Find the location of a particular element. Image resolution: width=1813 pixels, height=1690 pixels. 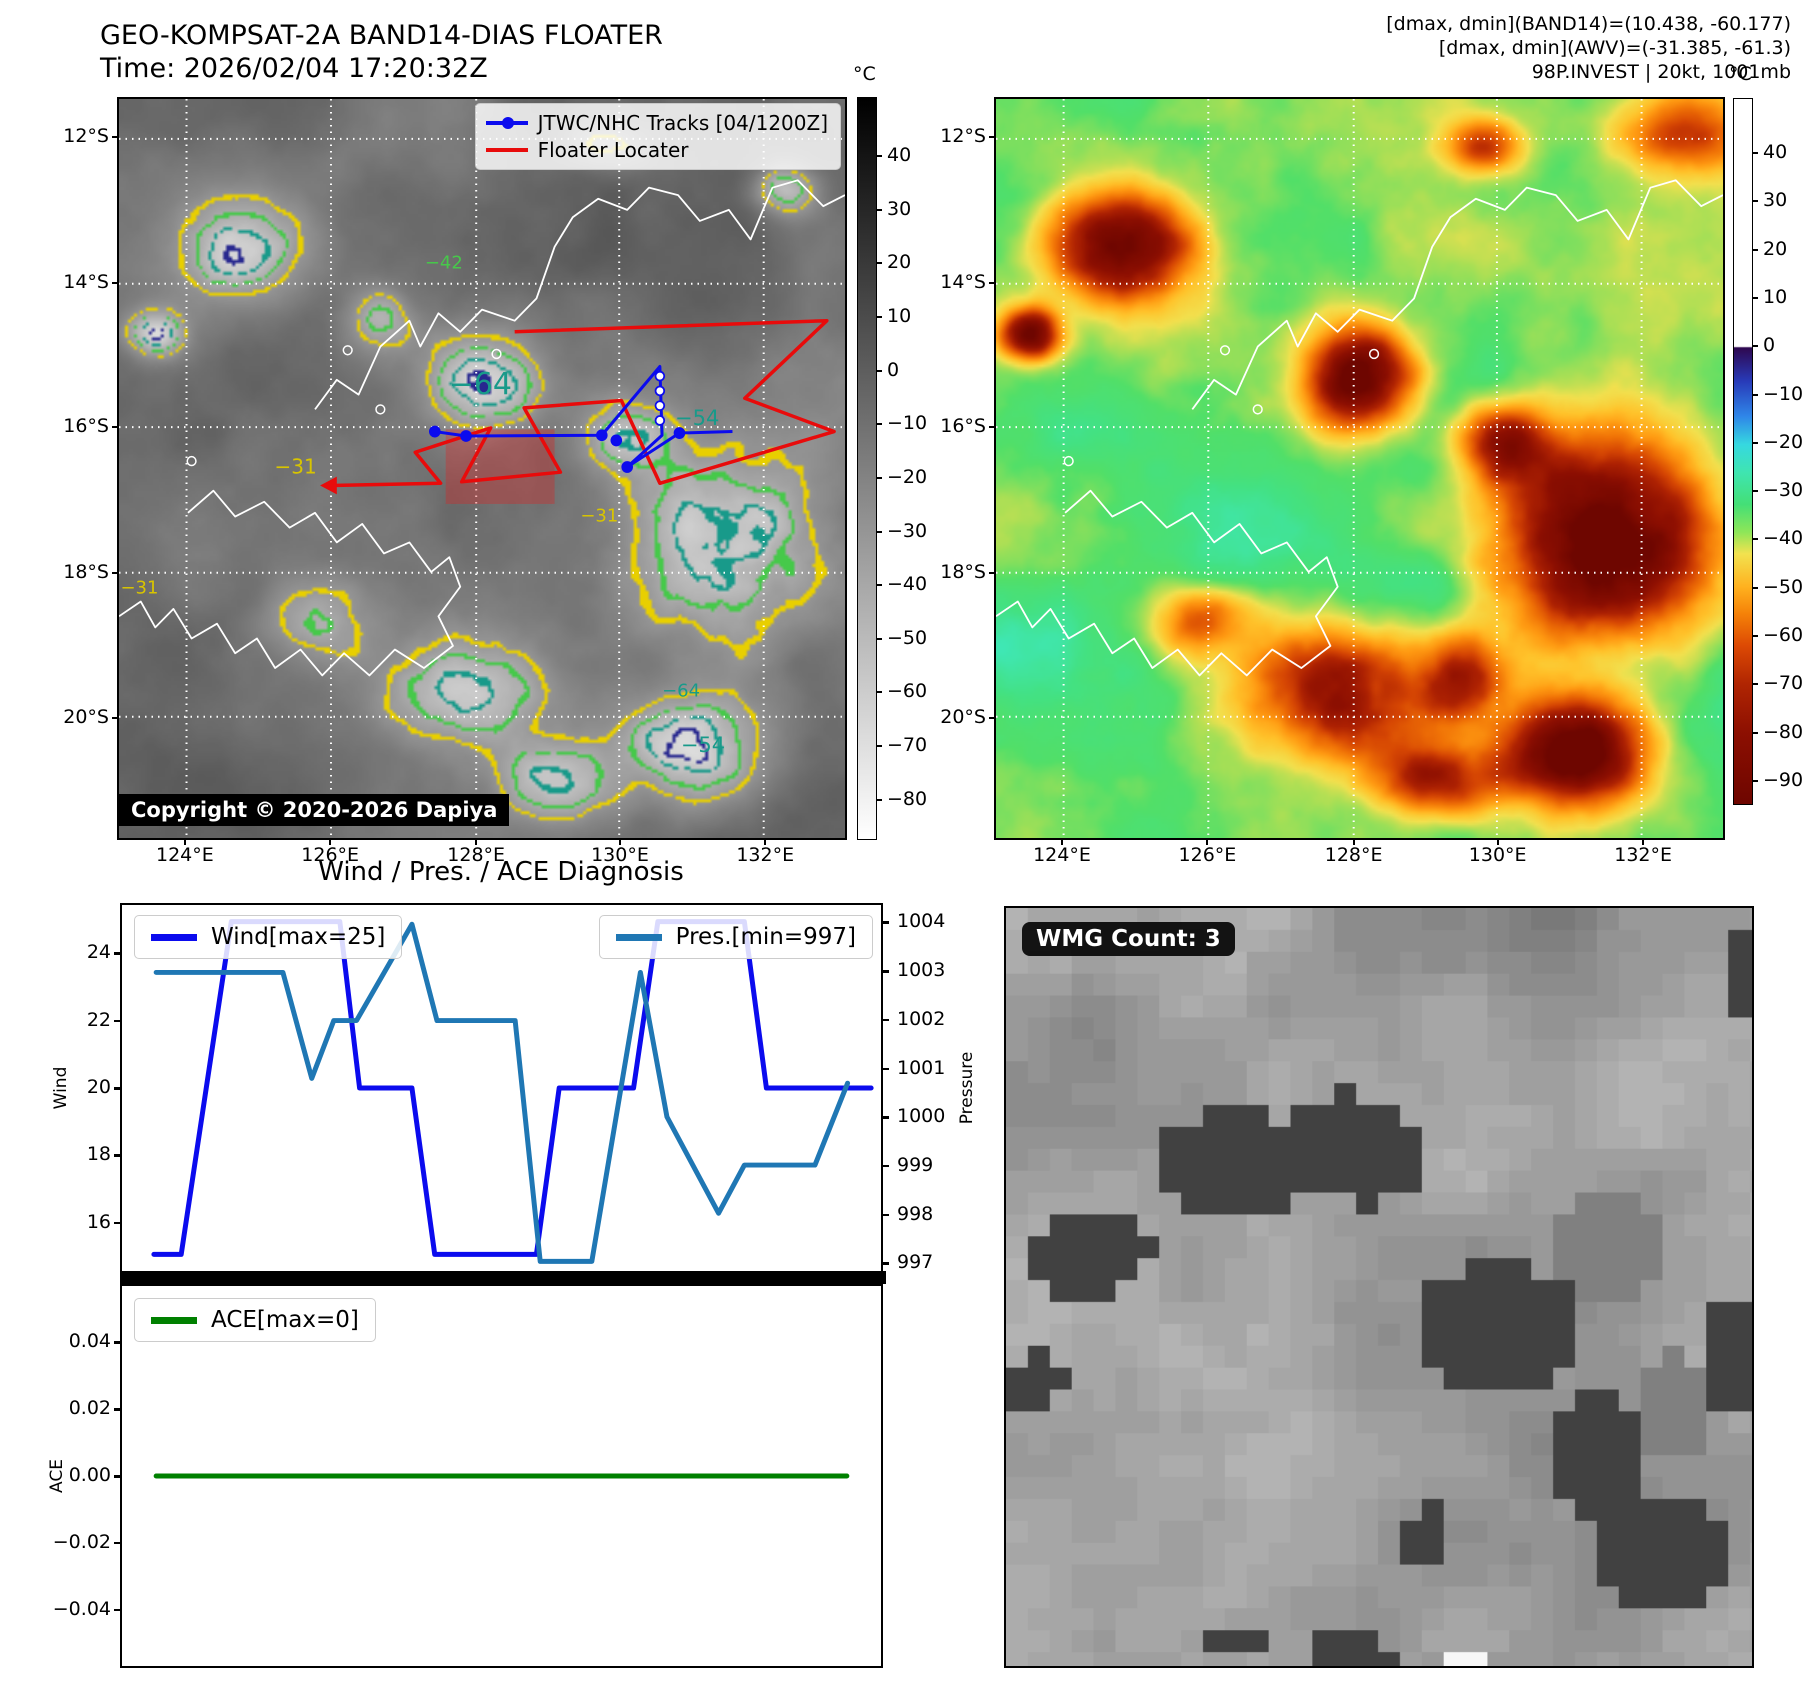

lat-tick-label: 20°S is located at coordinates (86, 717).